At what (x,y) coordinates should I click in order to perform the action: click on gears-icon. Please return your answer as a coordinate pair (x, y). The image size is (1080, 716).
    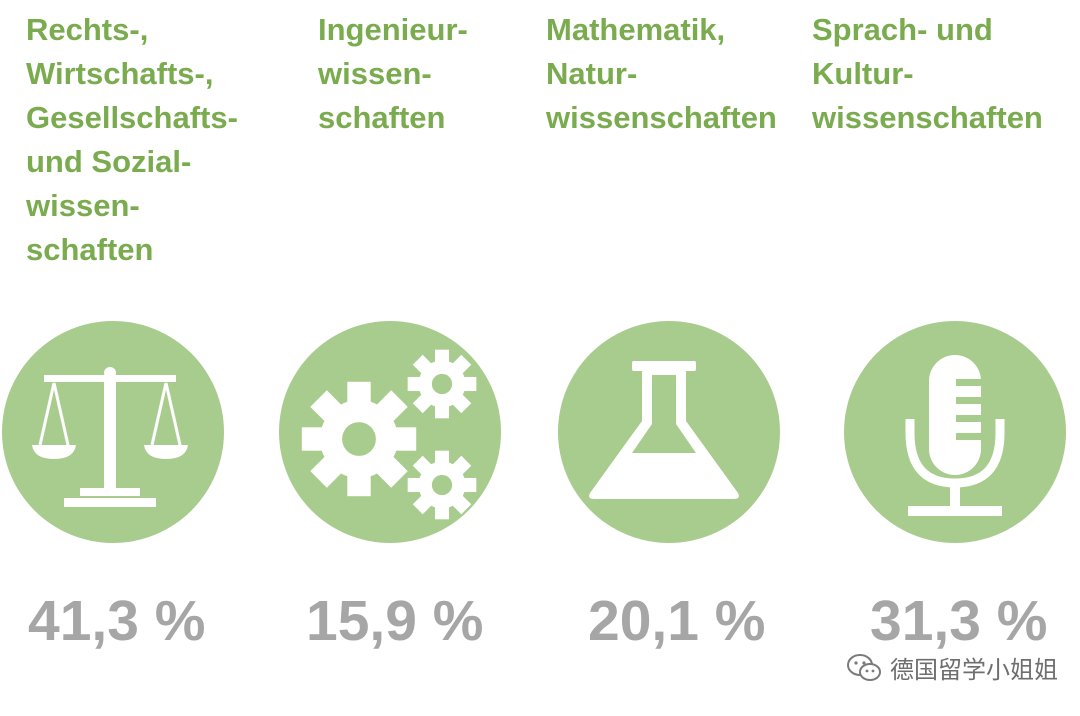
    Looking at the image, I should click on (389, 434).